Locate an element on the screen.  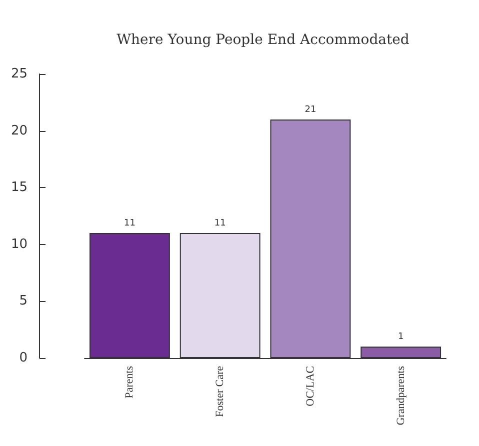
y-tick-label: 5 is located at coordinates (23, 301).